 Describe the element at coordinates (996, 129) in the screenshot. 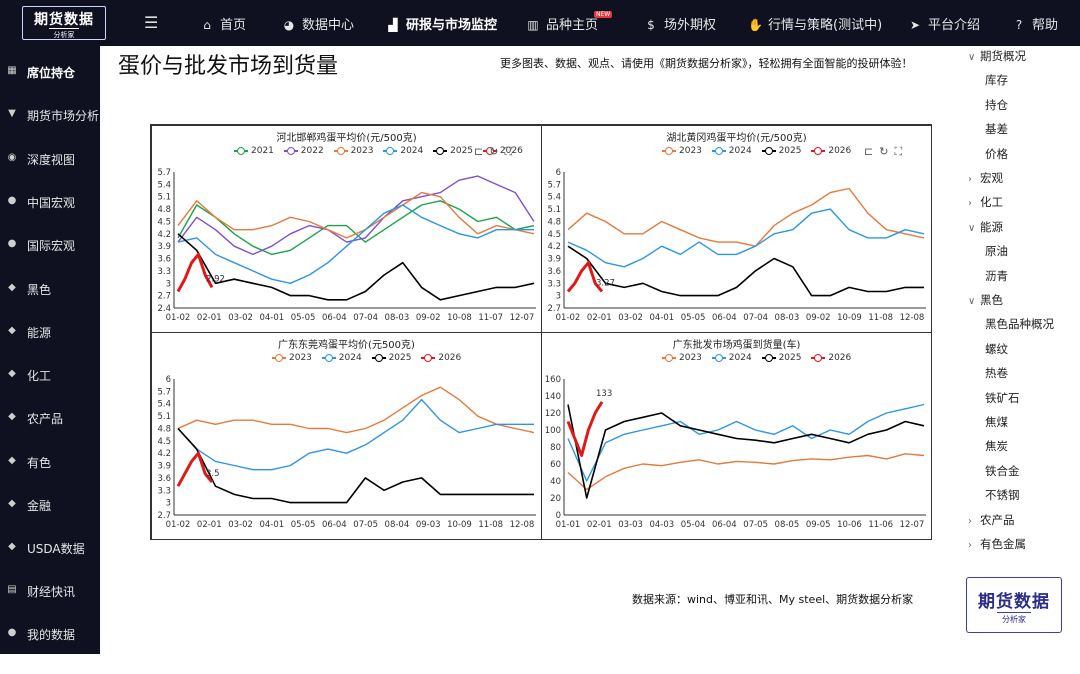

I see `right-nav-item: 基差` at that location.